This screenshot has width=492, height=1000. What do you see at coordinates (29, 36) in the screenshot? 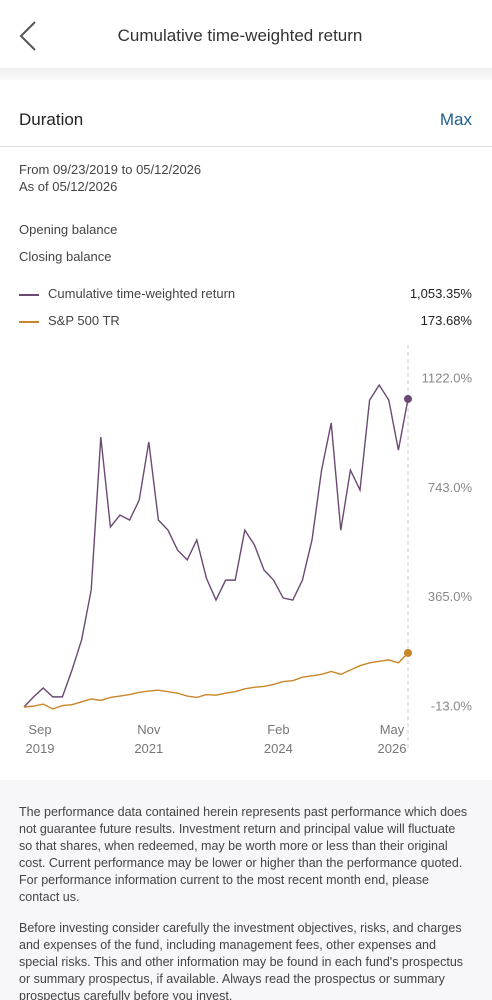
I see `back-button` at bounding box center [29, 36].